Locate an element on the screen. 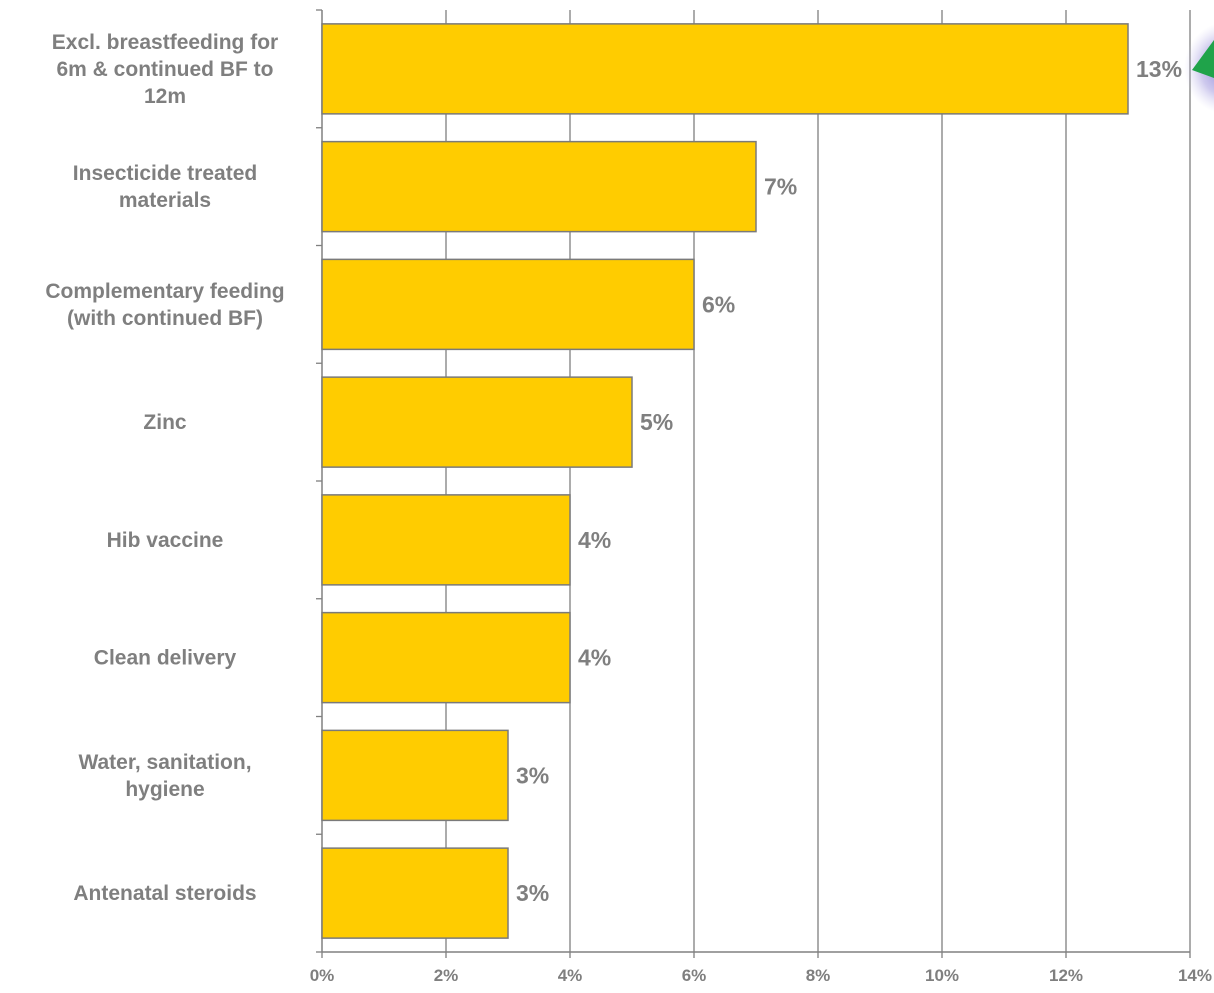  category-label-1: Insecticide treated materials is located at coordinates (165, 187).